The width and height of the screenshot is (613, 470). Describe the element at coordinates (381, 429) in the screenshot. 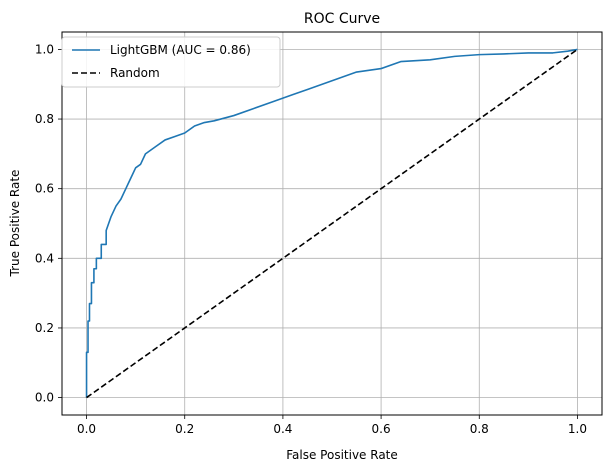

I see `x-tick-label: 0.6` at that location.